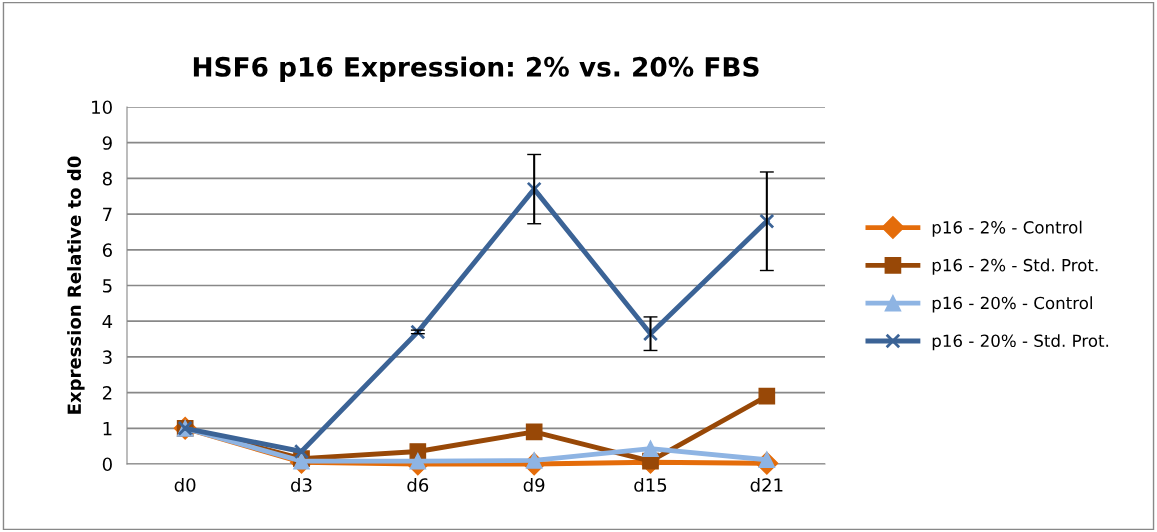  What do you see at coordinates (1015, 266) in the screenshot?
I see `legend-label: p16 - 2% - Std. Prot.` at bounding box center [1015, 266].